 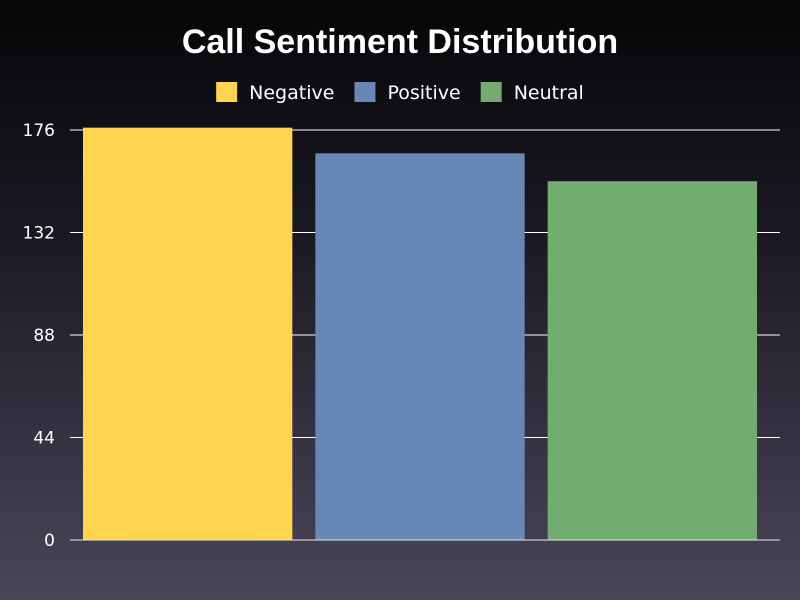 I want to click on y-tick-label: 132, so click(x=39, y=234).